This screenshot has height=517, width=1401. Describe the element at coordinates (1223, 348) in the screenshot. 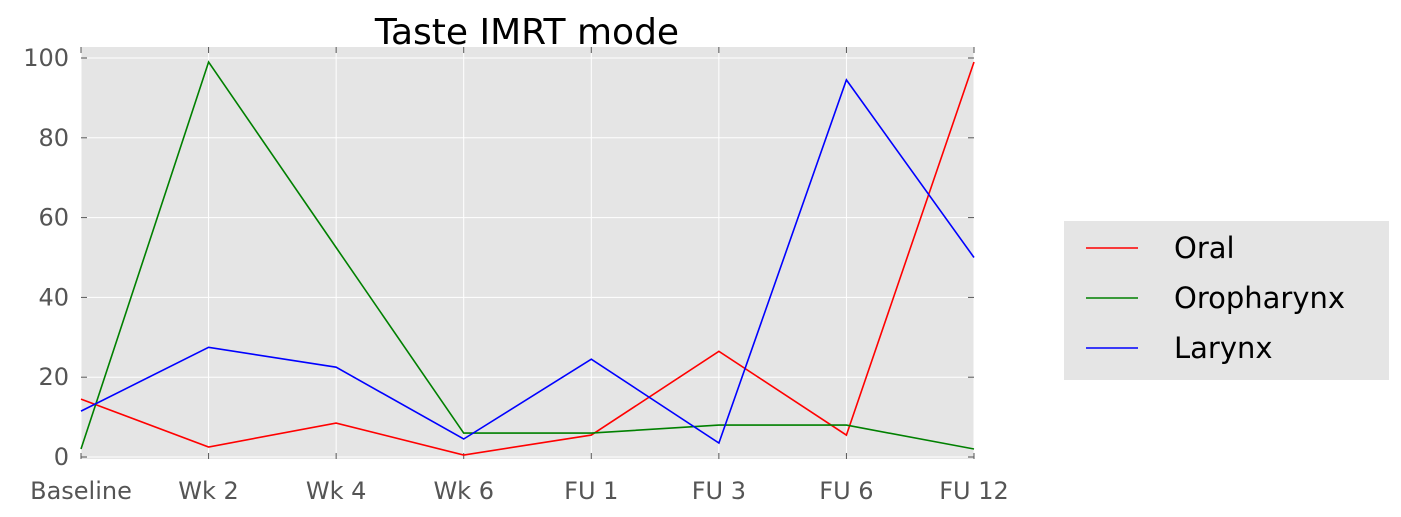

I see `legend-label-larynx: Larynx` at that location.